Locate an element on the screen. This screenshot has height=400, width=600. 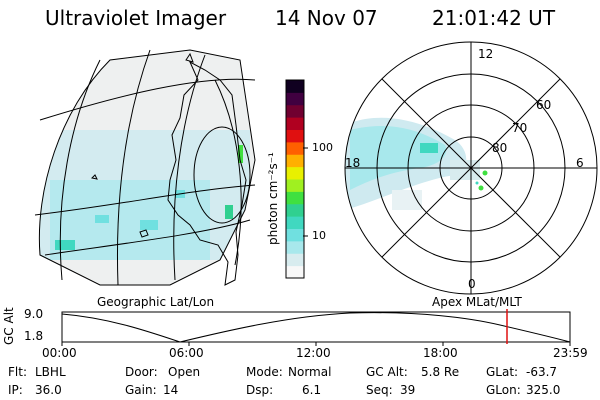
polar-auroral-emission is located at coordinates (416, 163).